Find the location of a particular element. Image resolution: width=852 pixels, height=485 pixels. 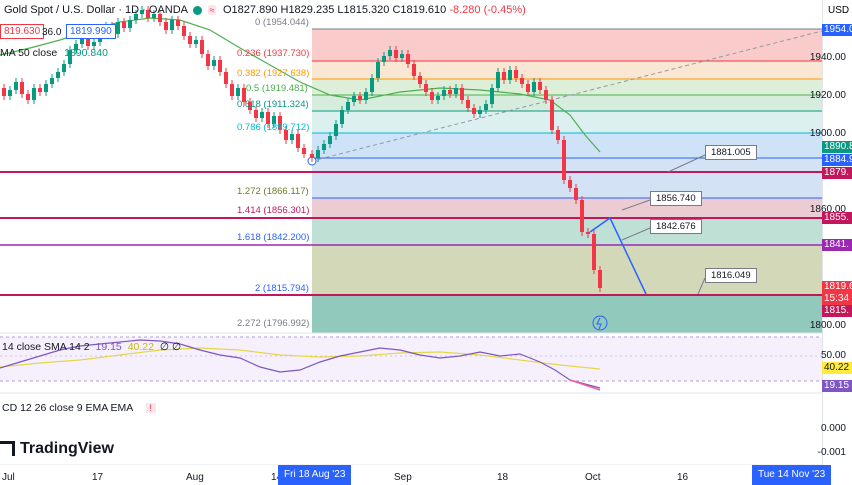

symbol-name: Gold Spot / U.S. Dollar · 1D · OANDA is located at coordinates (96, 10).